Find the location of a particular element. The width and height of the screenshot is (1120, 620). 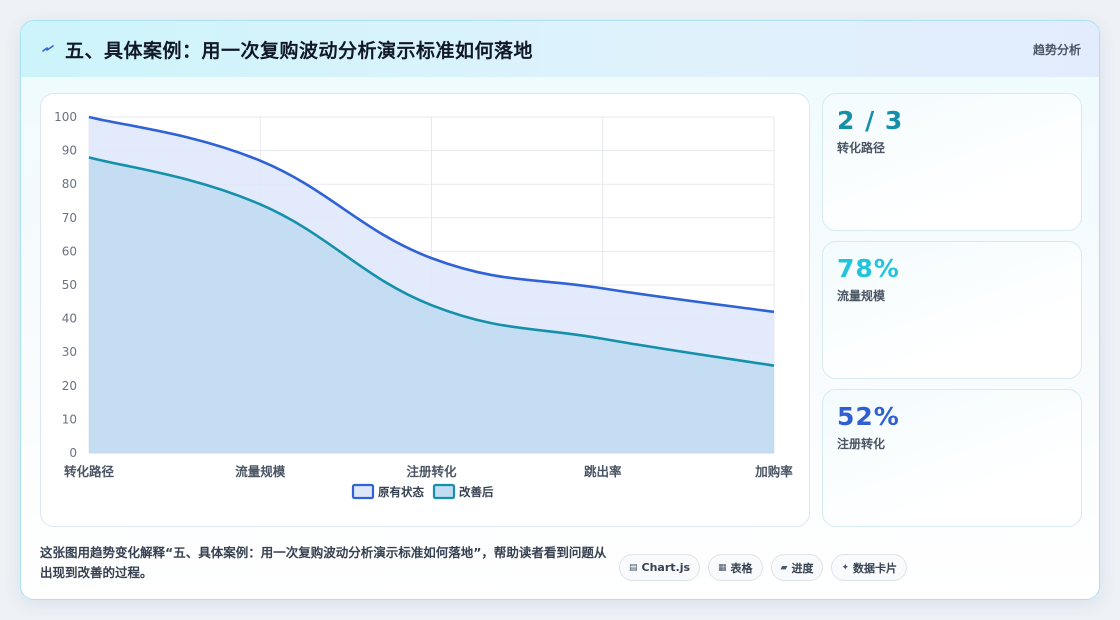

sparkle-icon: ✦ is located at coordinates (845, 567).